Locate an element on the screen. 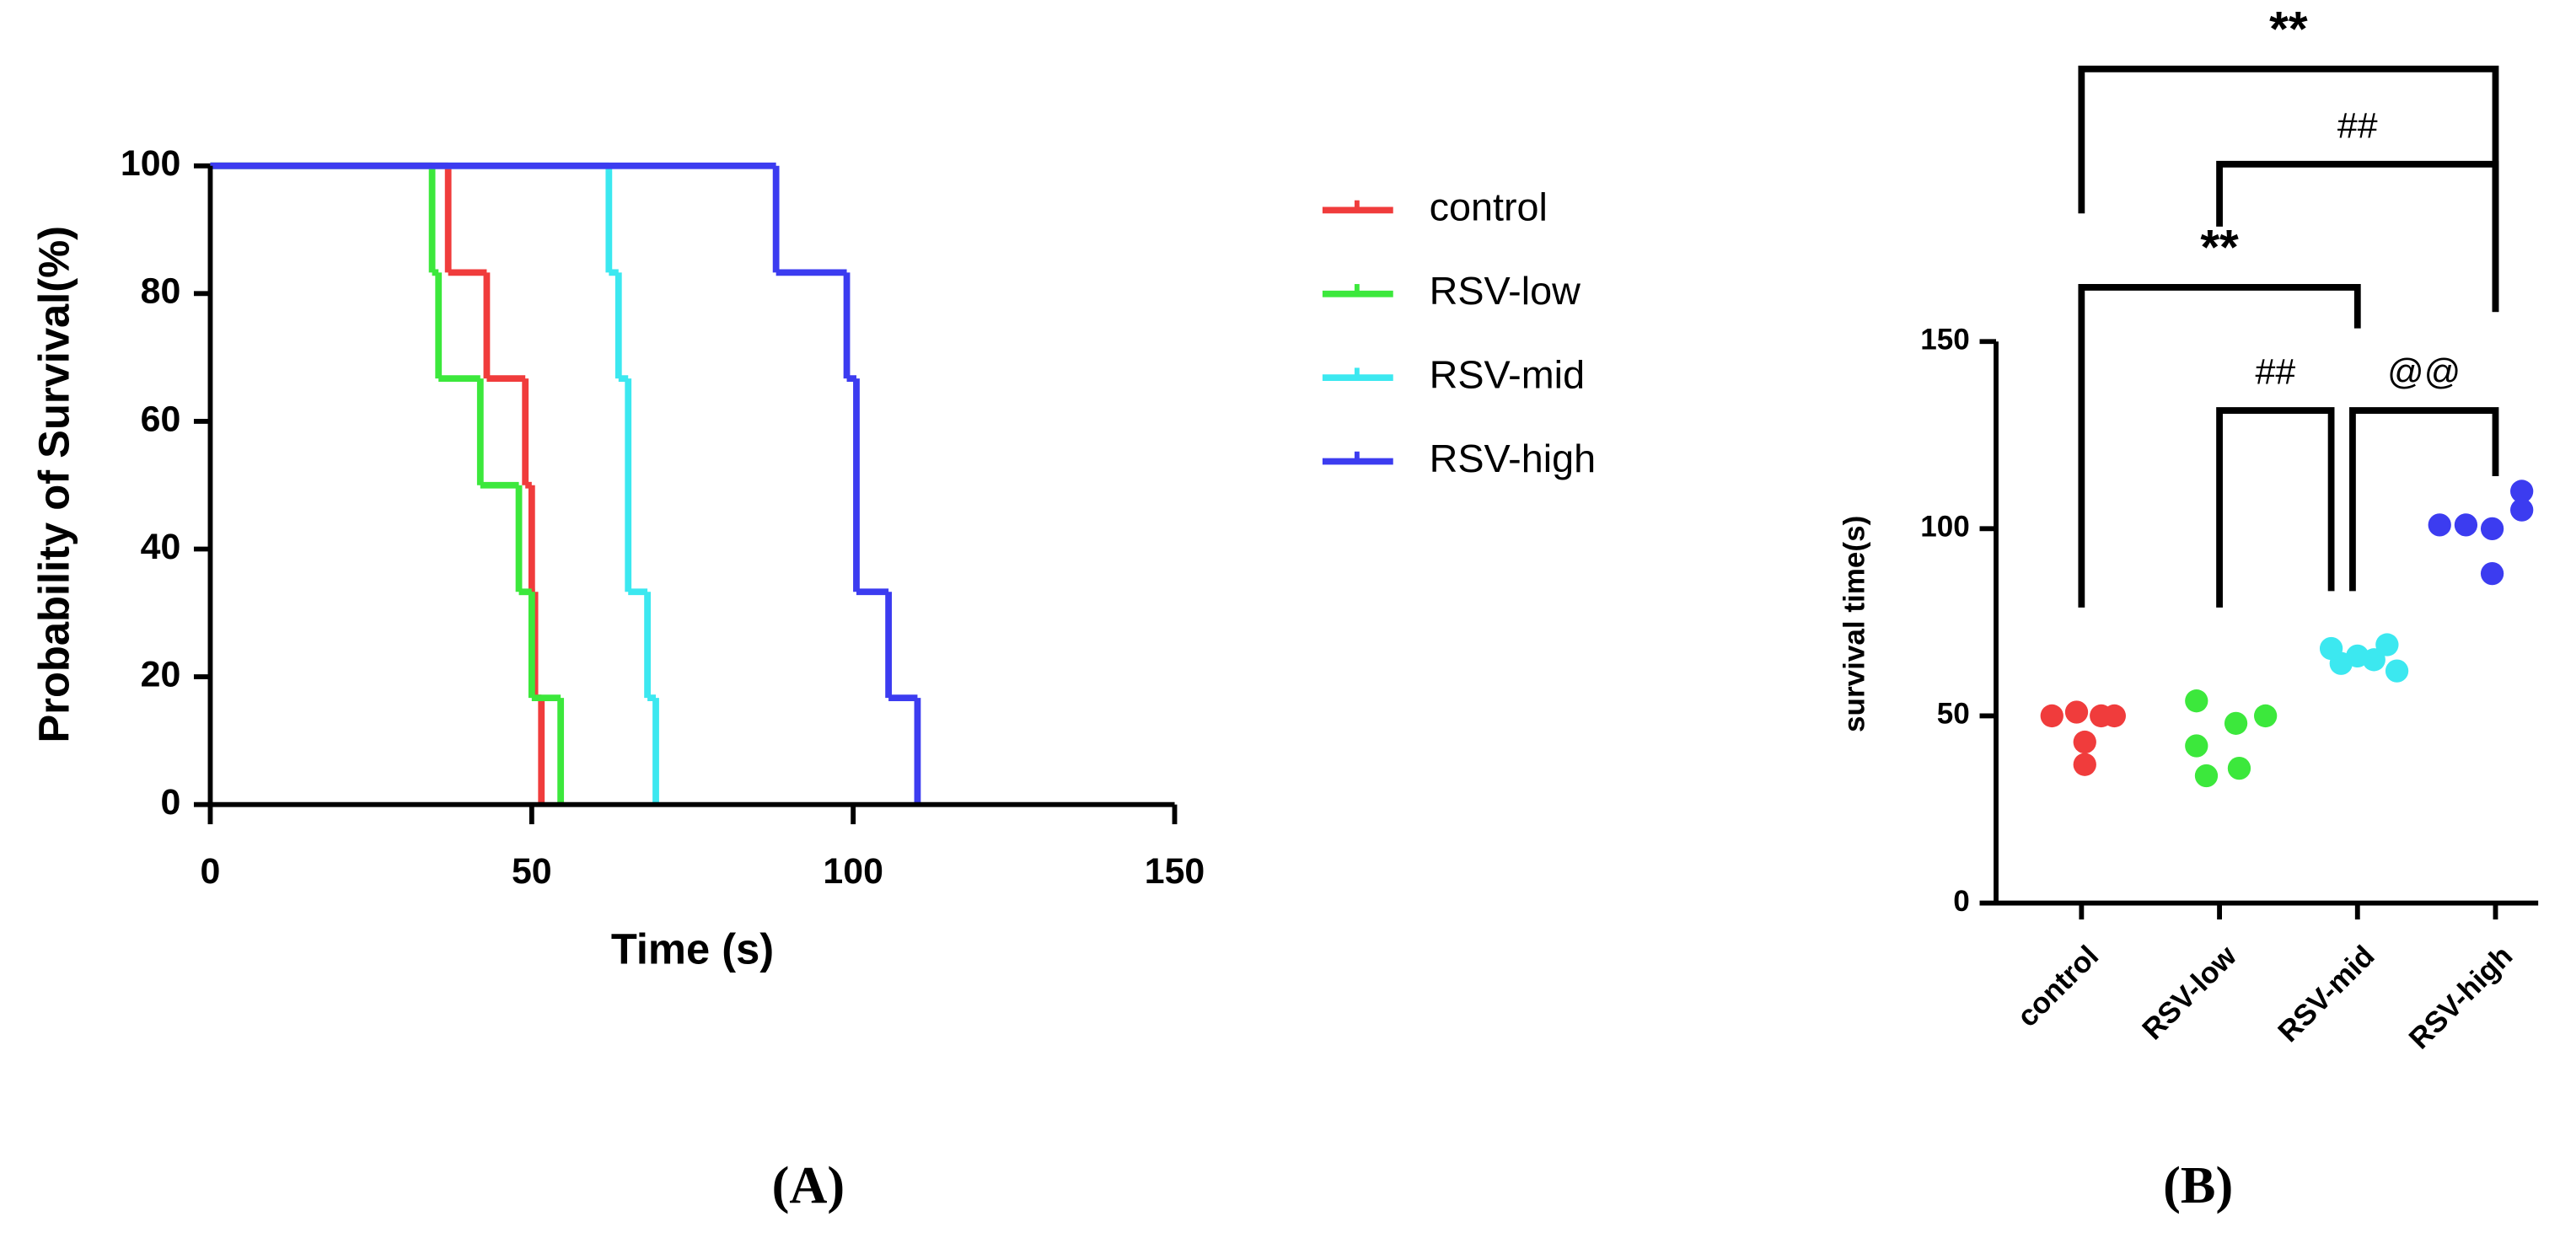  legend-label: RSV-low is located at coordinates (1505, 291).